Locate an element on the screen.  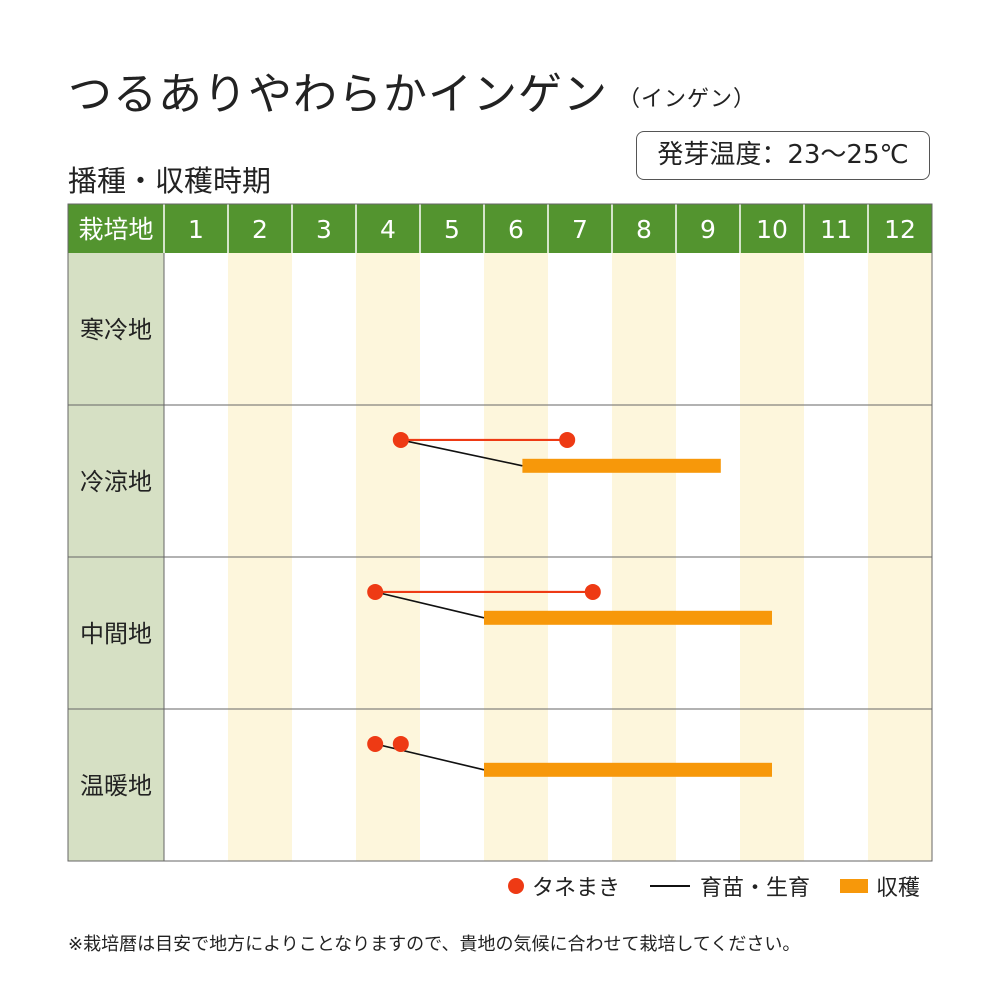
region-label: 冷涼地 is located at coordinates (116, 482).